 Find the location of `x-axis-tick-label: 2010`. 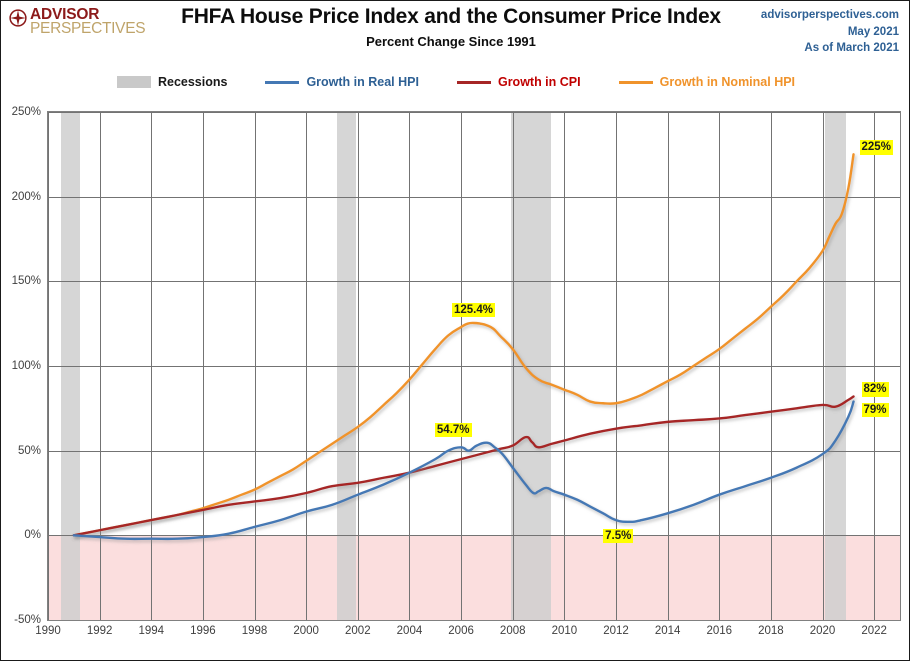

x-axis-tick-label: 2010 is located at coordinates (564, 631).